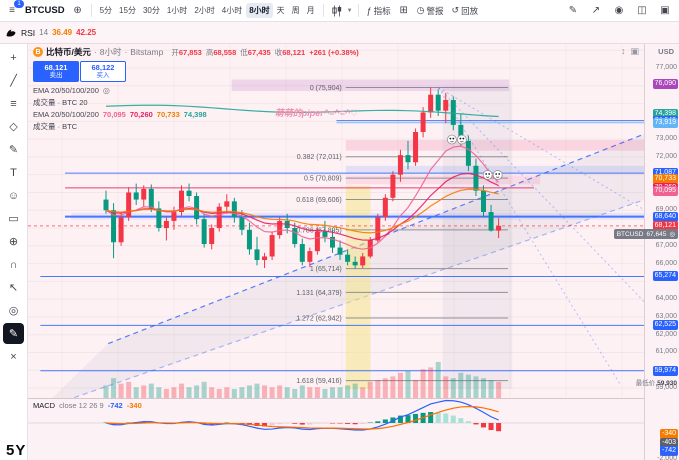  I want to click on badge-symbol: BTCUSD, so click(630, 234).